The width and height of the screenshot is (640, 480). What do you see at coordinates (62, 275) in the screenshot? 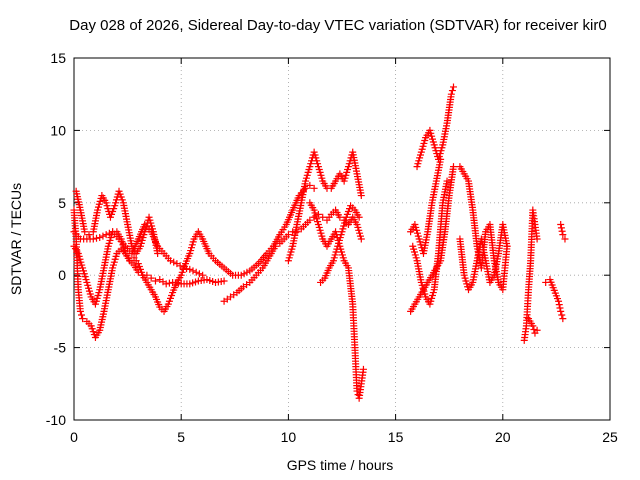
I see `y-tick-label: 0` at bounding box center [62, 275].